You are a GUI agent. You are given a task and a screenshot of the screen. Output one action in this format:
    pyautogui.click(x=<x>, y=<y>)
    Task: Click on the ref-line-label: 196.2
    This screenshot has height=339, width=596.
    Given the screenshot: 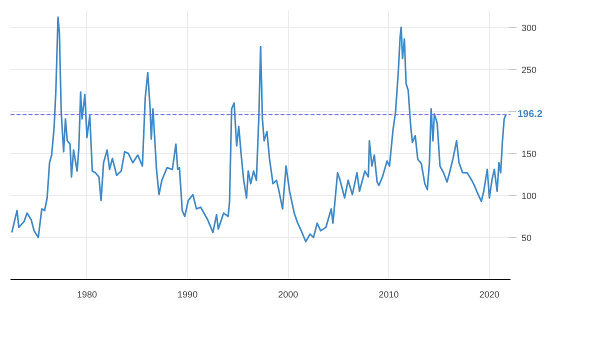 What is the action you would take?
    pyautogui.click(x=530, y=114)
    